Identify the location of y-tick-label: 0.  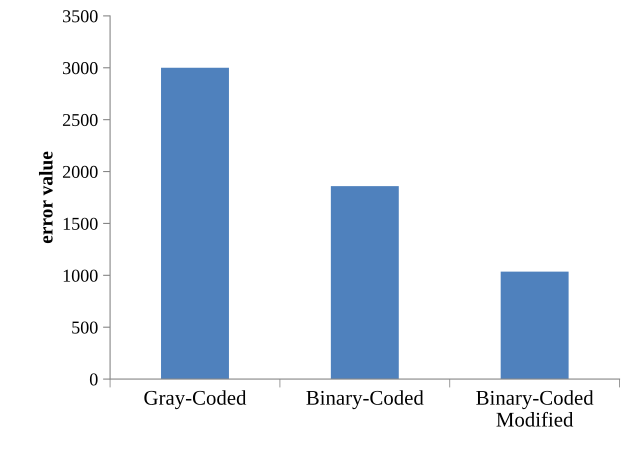
(94, 379).